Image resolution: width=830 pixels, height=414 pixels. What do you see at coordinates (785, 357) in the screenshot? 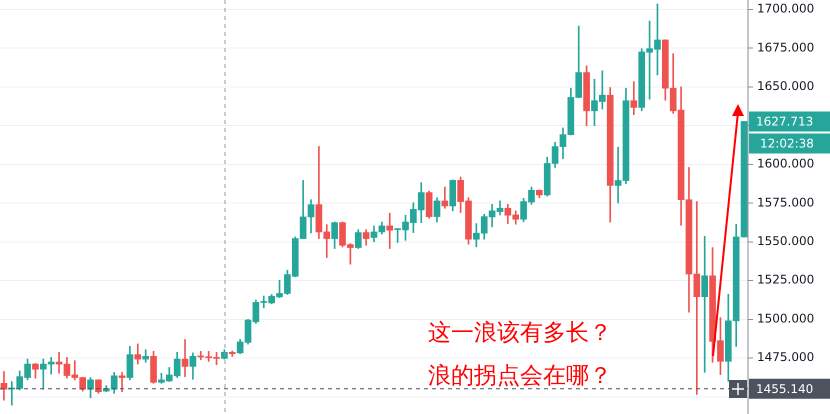
I see `y-tick-label: 1475.000` at bounding box center [785, 357].